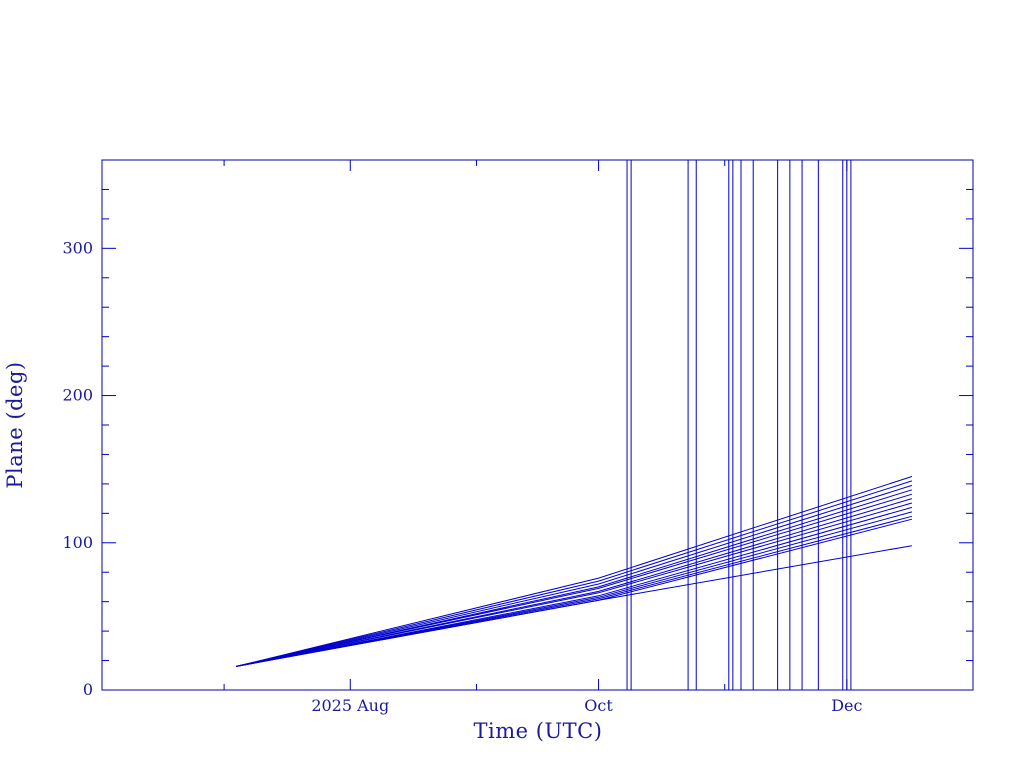  I want to click on y-tick-label: 200, so click(77, 395).